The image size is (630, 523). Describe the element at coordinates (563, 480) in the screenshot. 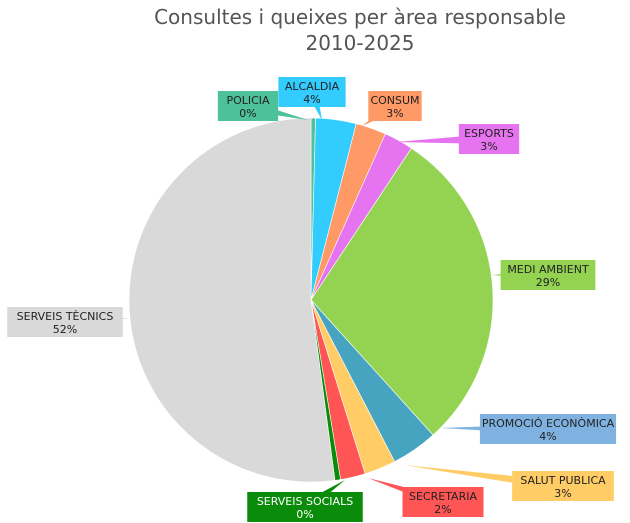

I see `slice-label-salut-publica: SALUT PUBLICA` at that location.